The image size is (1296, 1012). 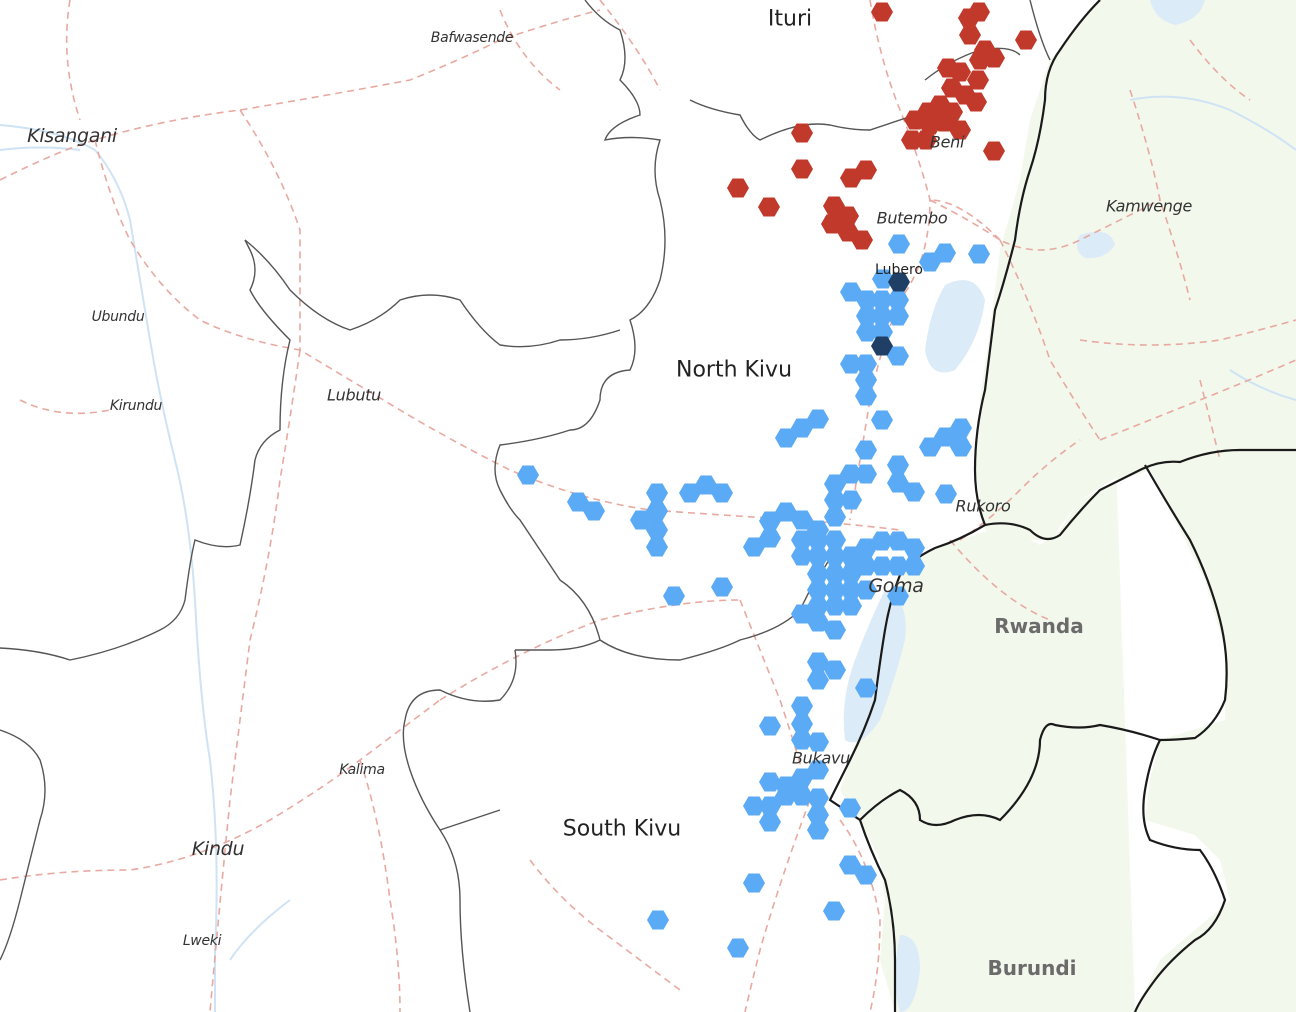 I want to click on lake-george, so click(x=1095, y=245).